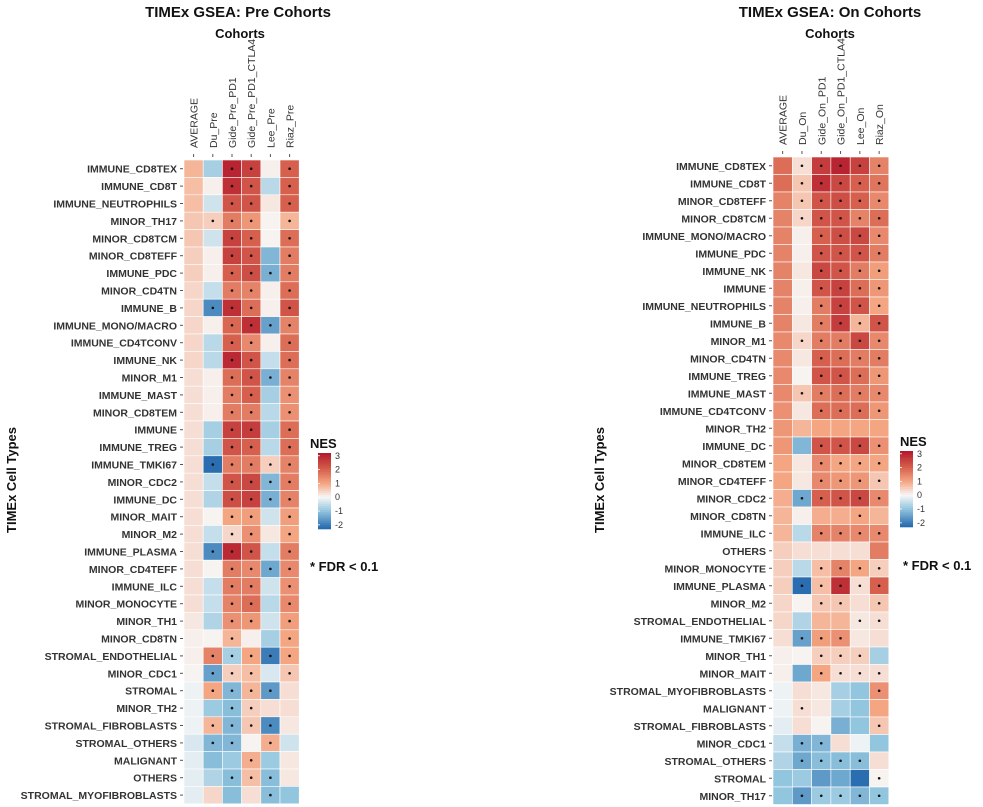 The width and height of the screenshot is (983, 807). What do you see at coordinates (214, 130) in the screenshot?
I see `column-label: Du_Pre` at bounding box center [214, 130].